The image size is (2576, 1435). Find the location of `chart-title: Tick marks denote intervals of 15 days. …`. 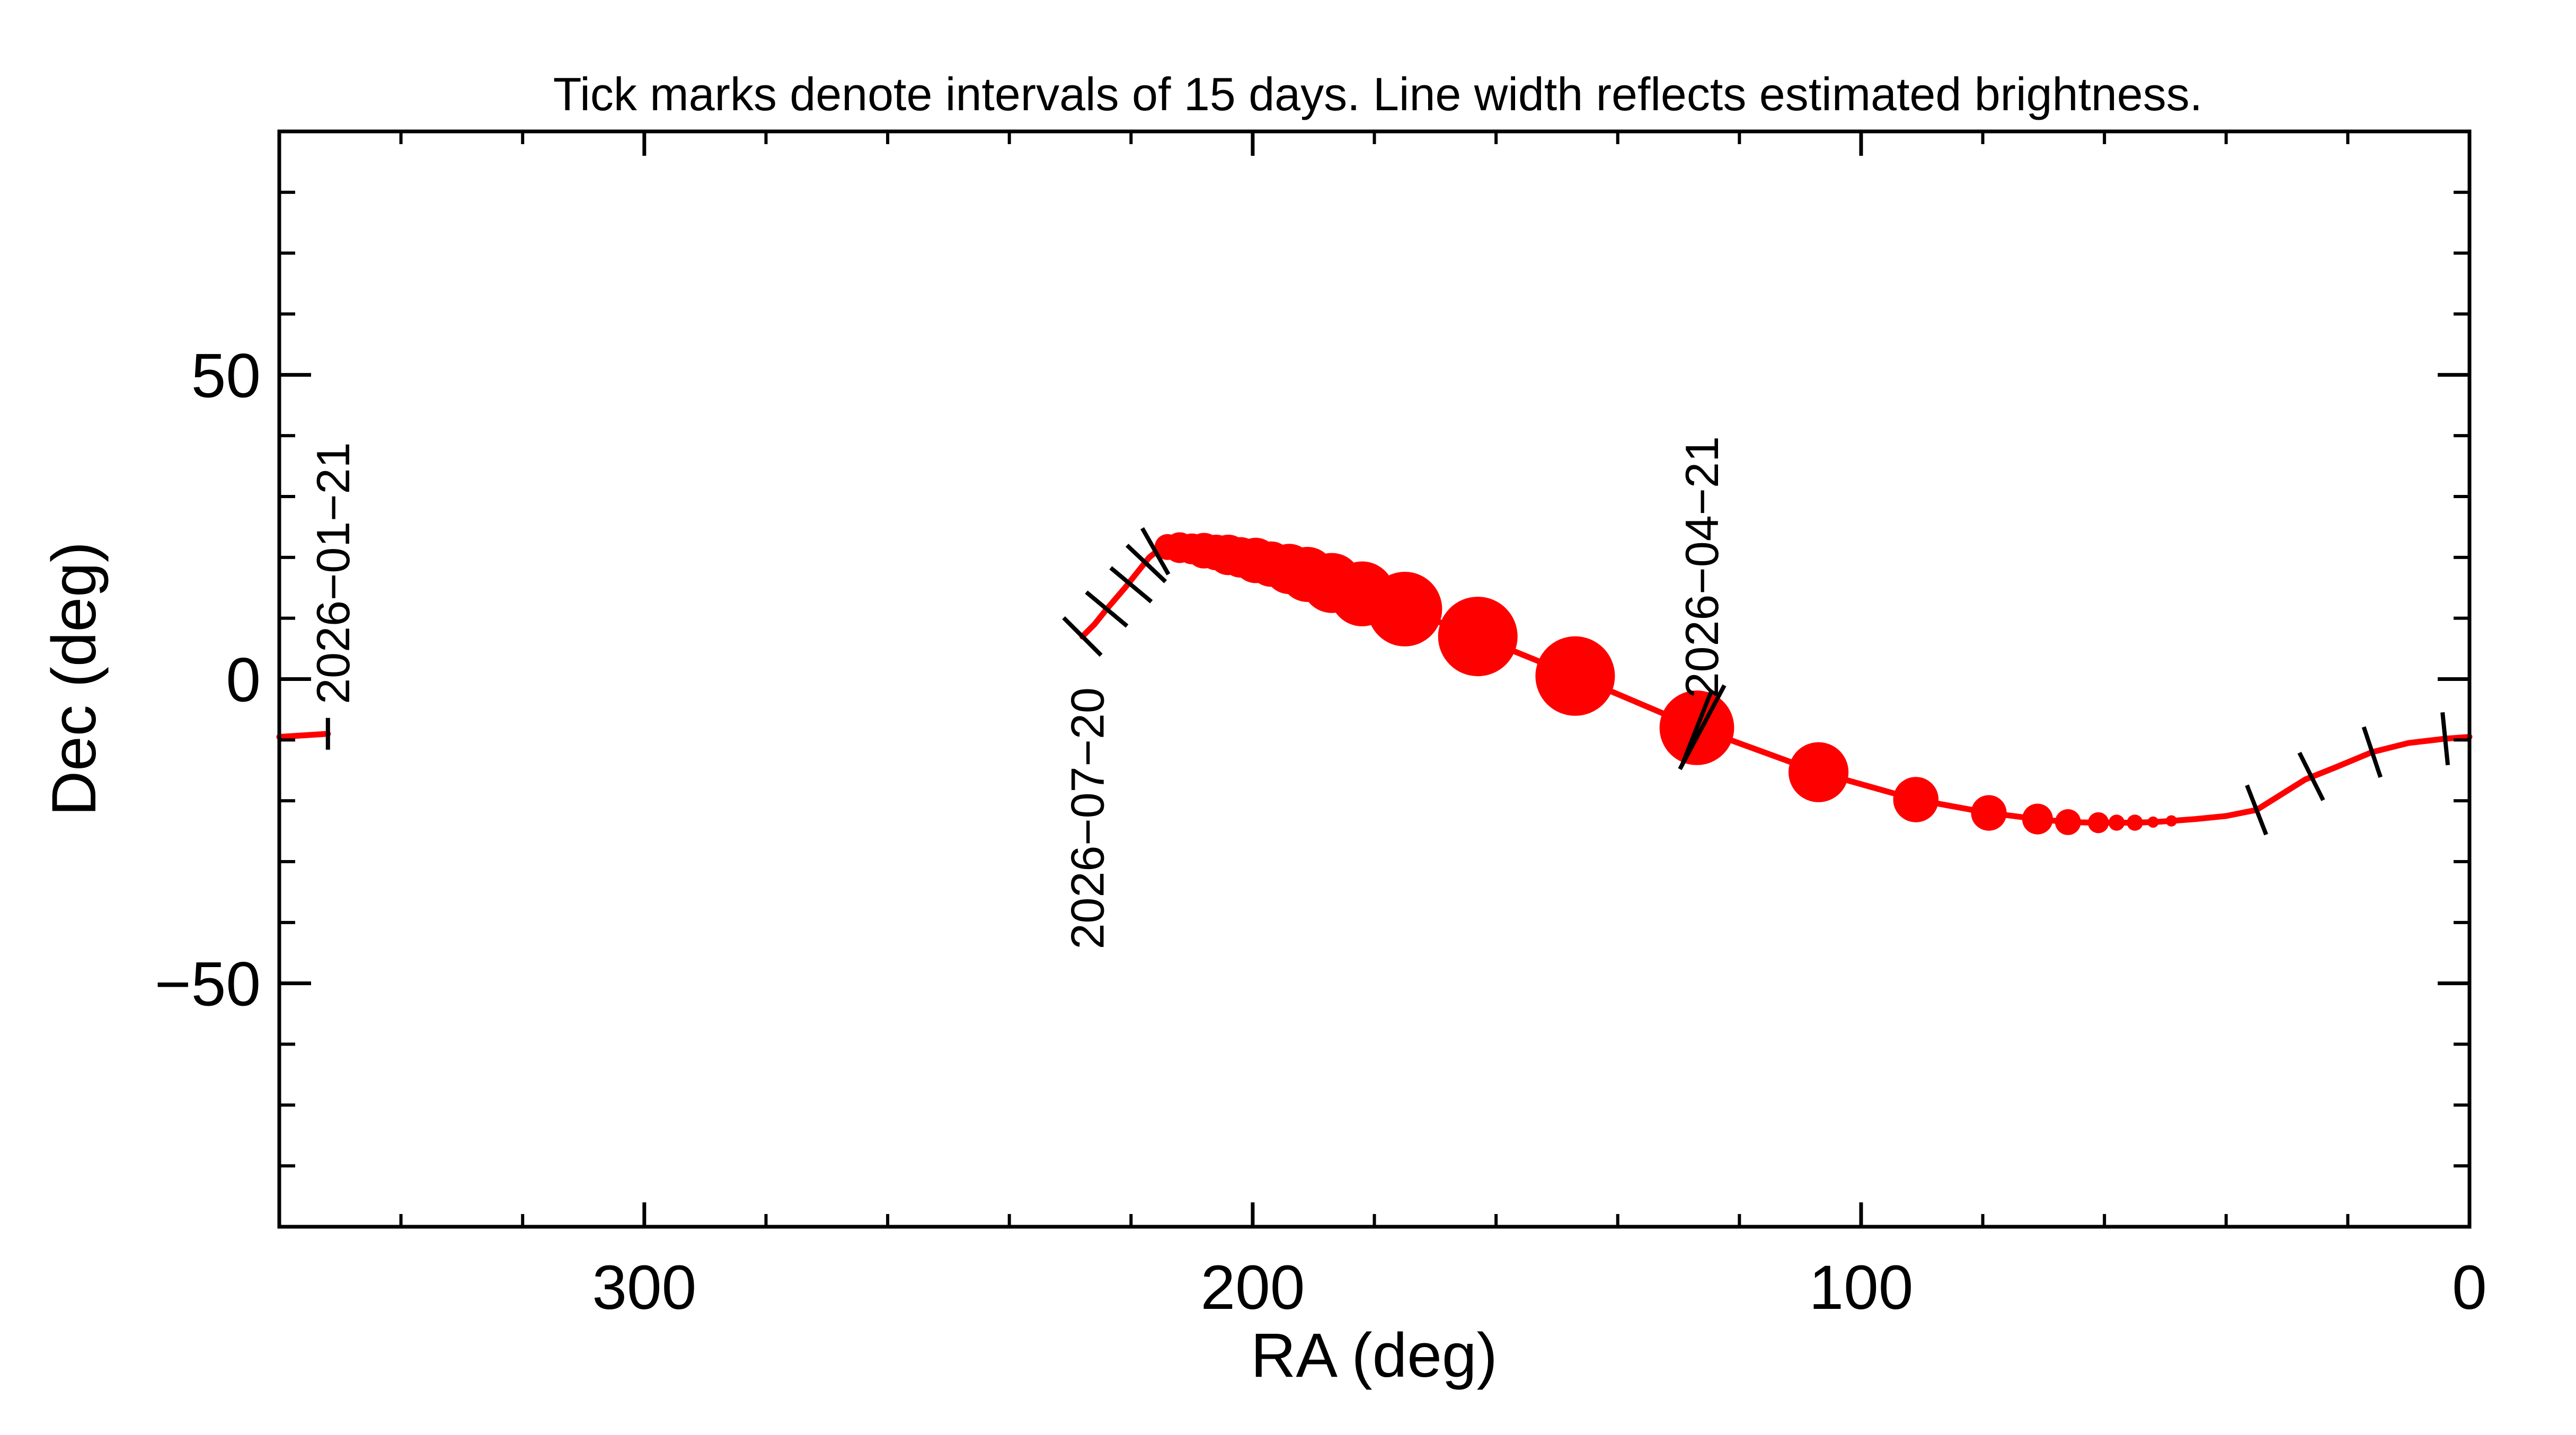

chart-title: Tick marks denote intervals of 15 days. … is located at coordinates (1377, 94).